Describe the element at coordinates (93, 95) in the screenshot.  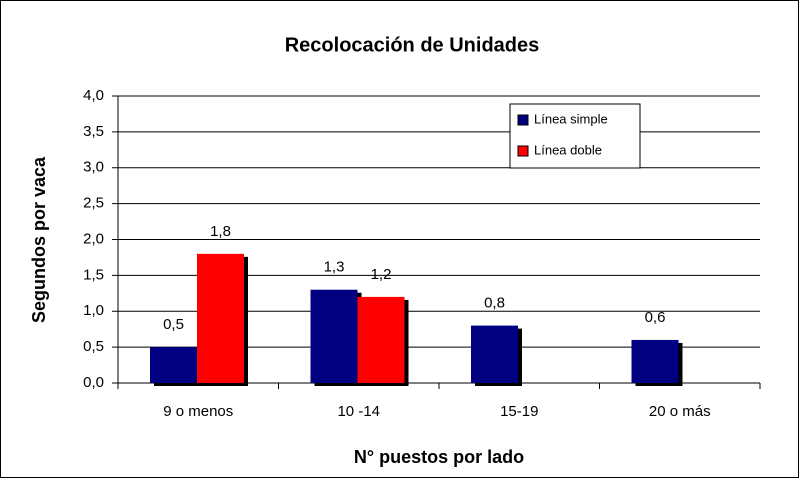
I see `y-tick-label: 4,0` at that location.